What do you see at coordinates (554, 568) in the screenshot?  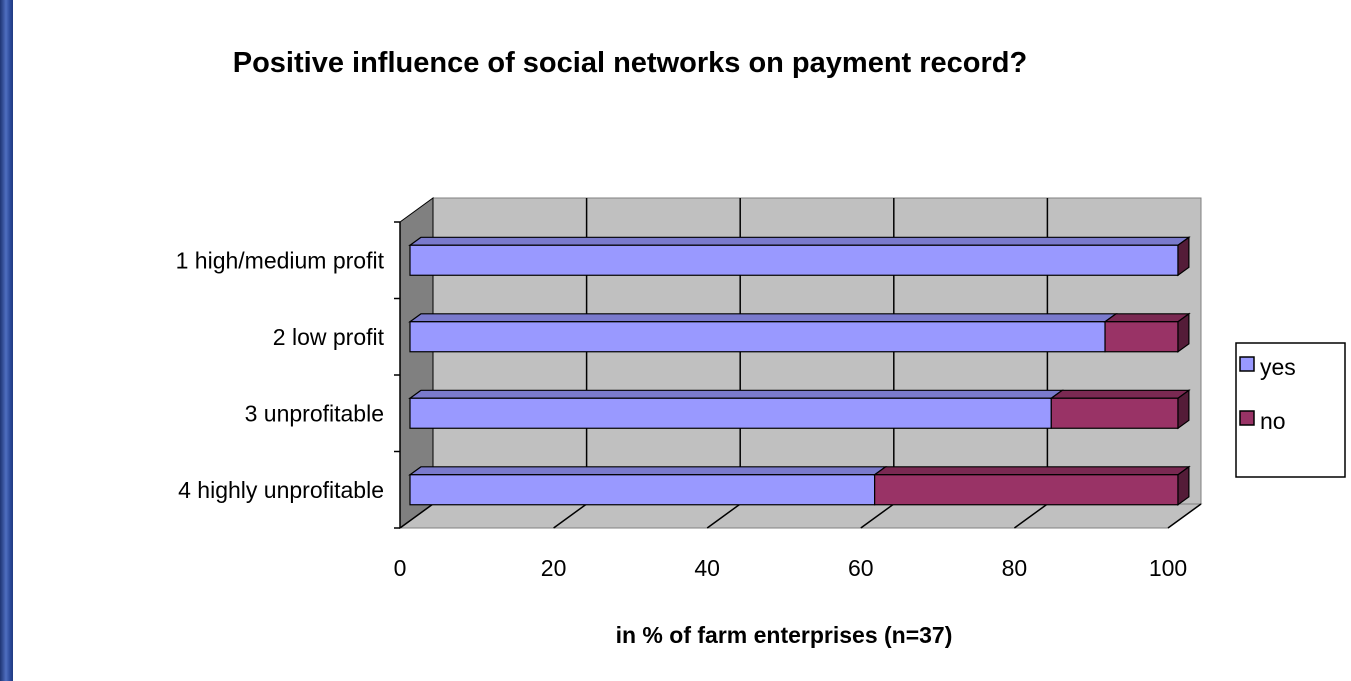 I see `x-tick-label: 20` at bounding box center [554, 568].